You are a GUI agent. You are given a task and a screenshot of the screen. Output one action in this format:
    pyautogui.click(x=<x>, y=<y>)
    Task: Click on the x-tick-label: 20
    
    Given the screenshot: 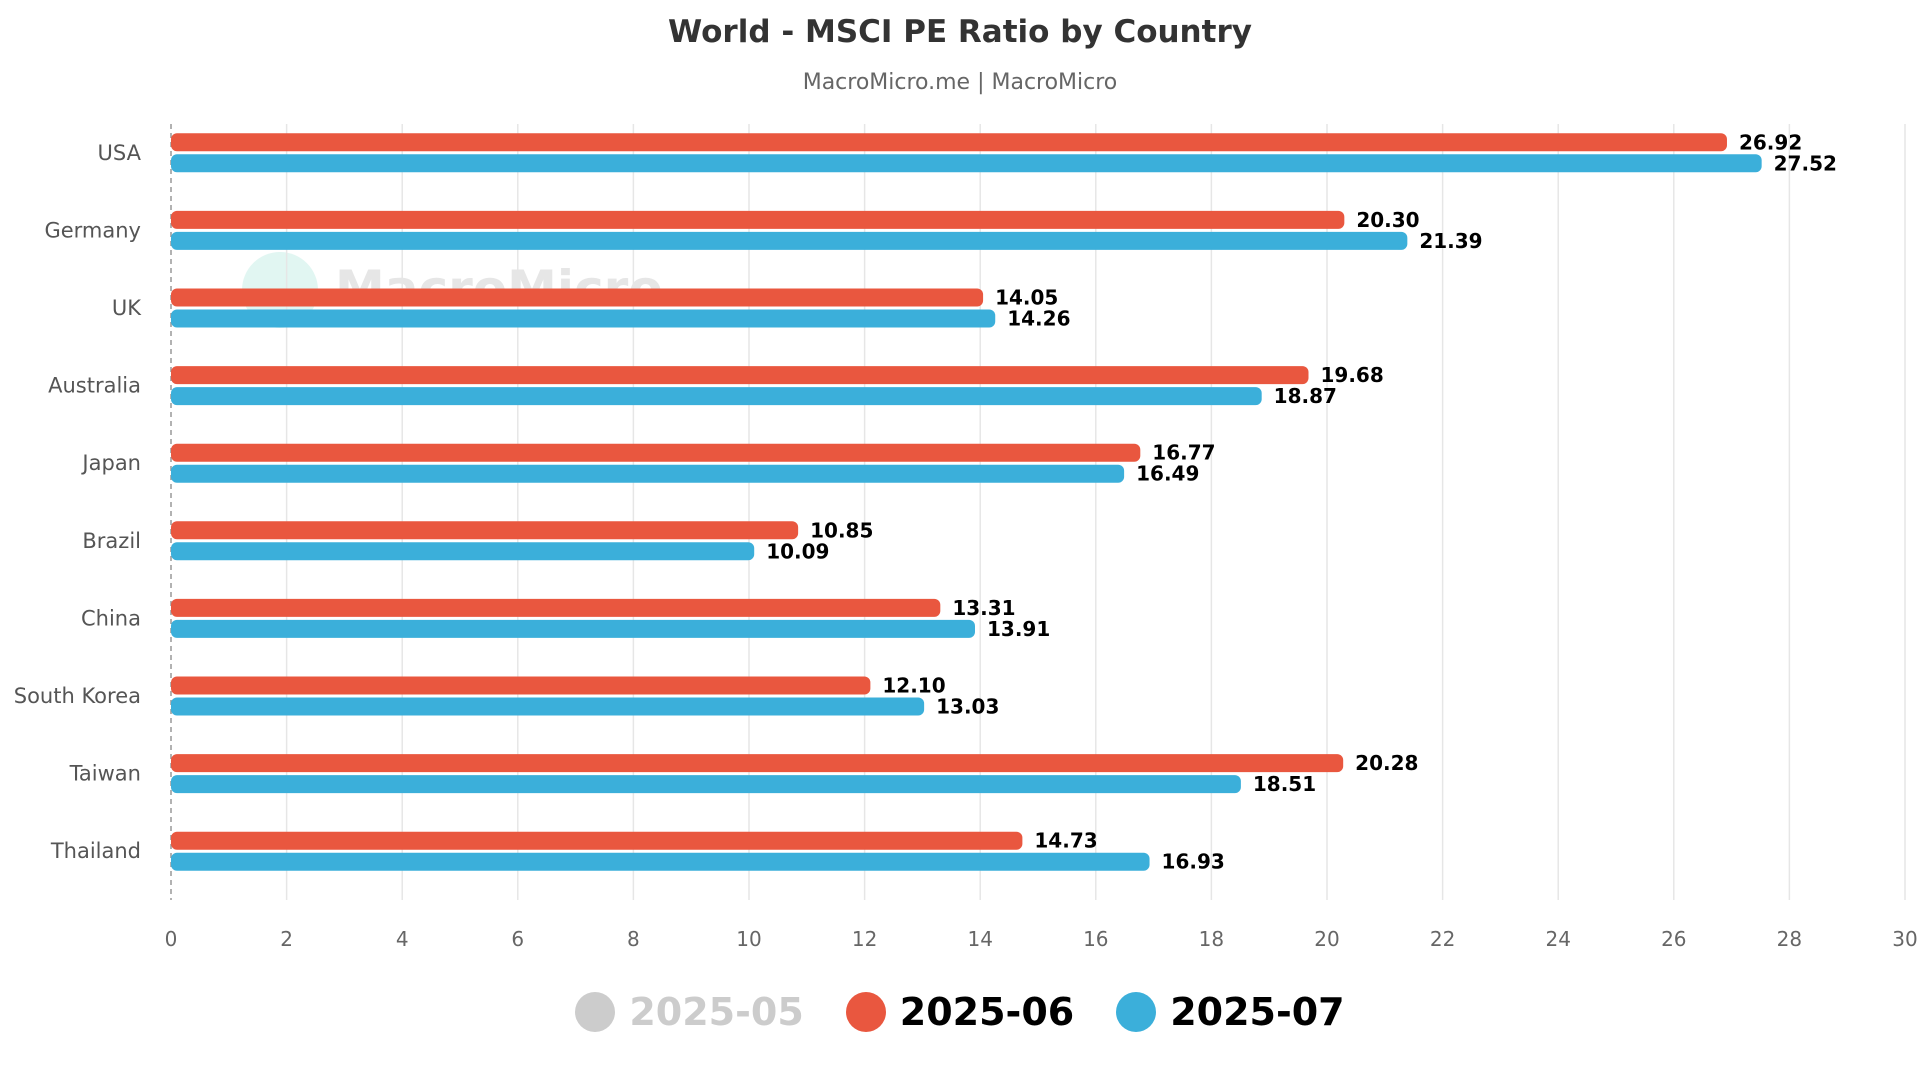 What is the action you would take?
    pyautogui.click(x=1326, y=939)
    